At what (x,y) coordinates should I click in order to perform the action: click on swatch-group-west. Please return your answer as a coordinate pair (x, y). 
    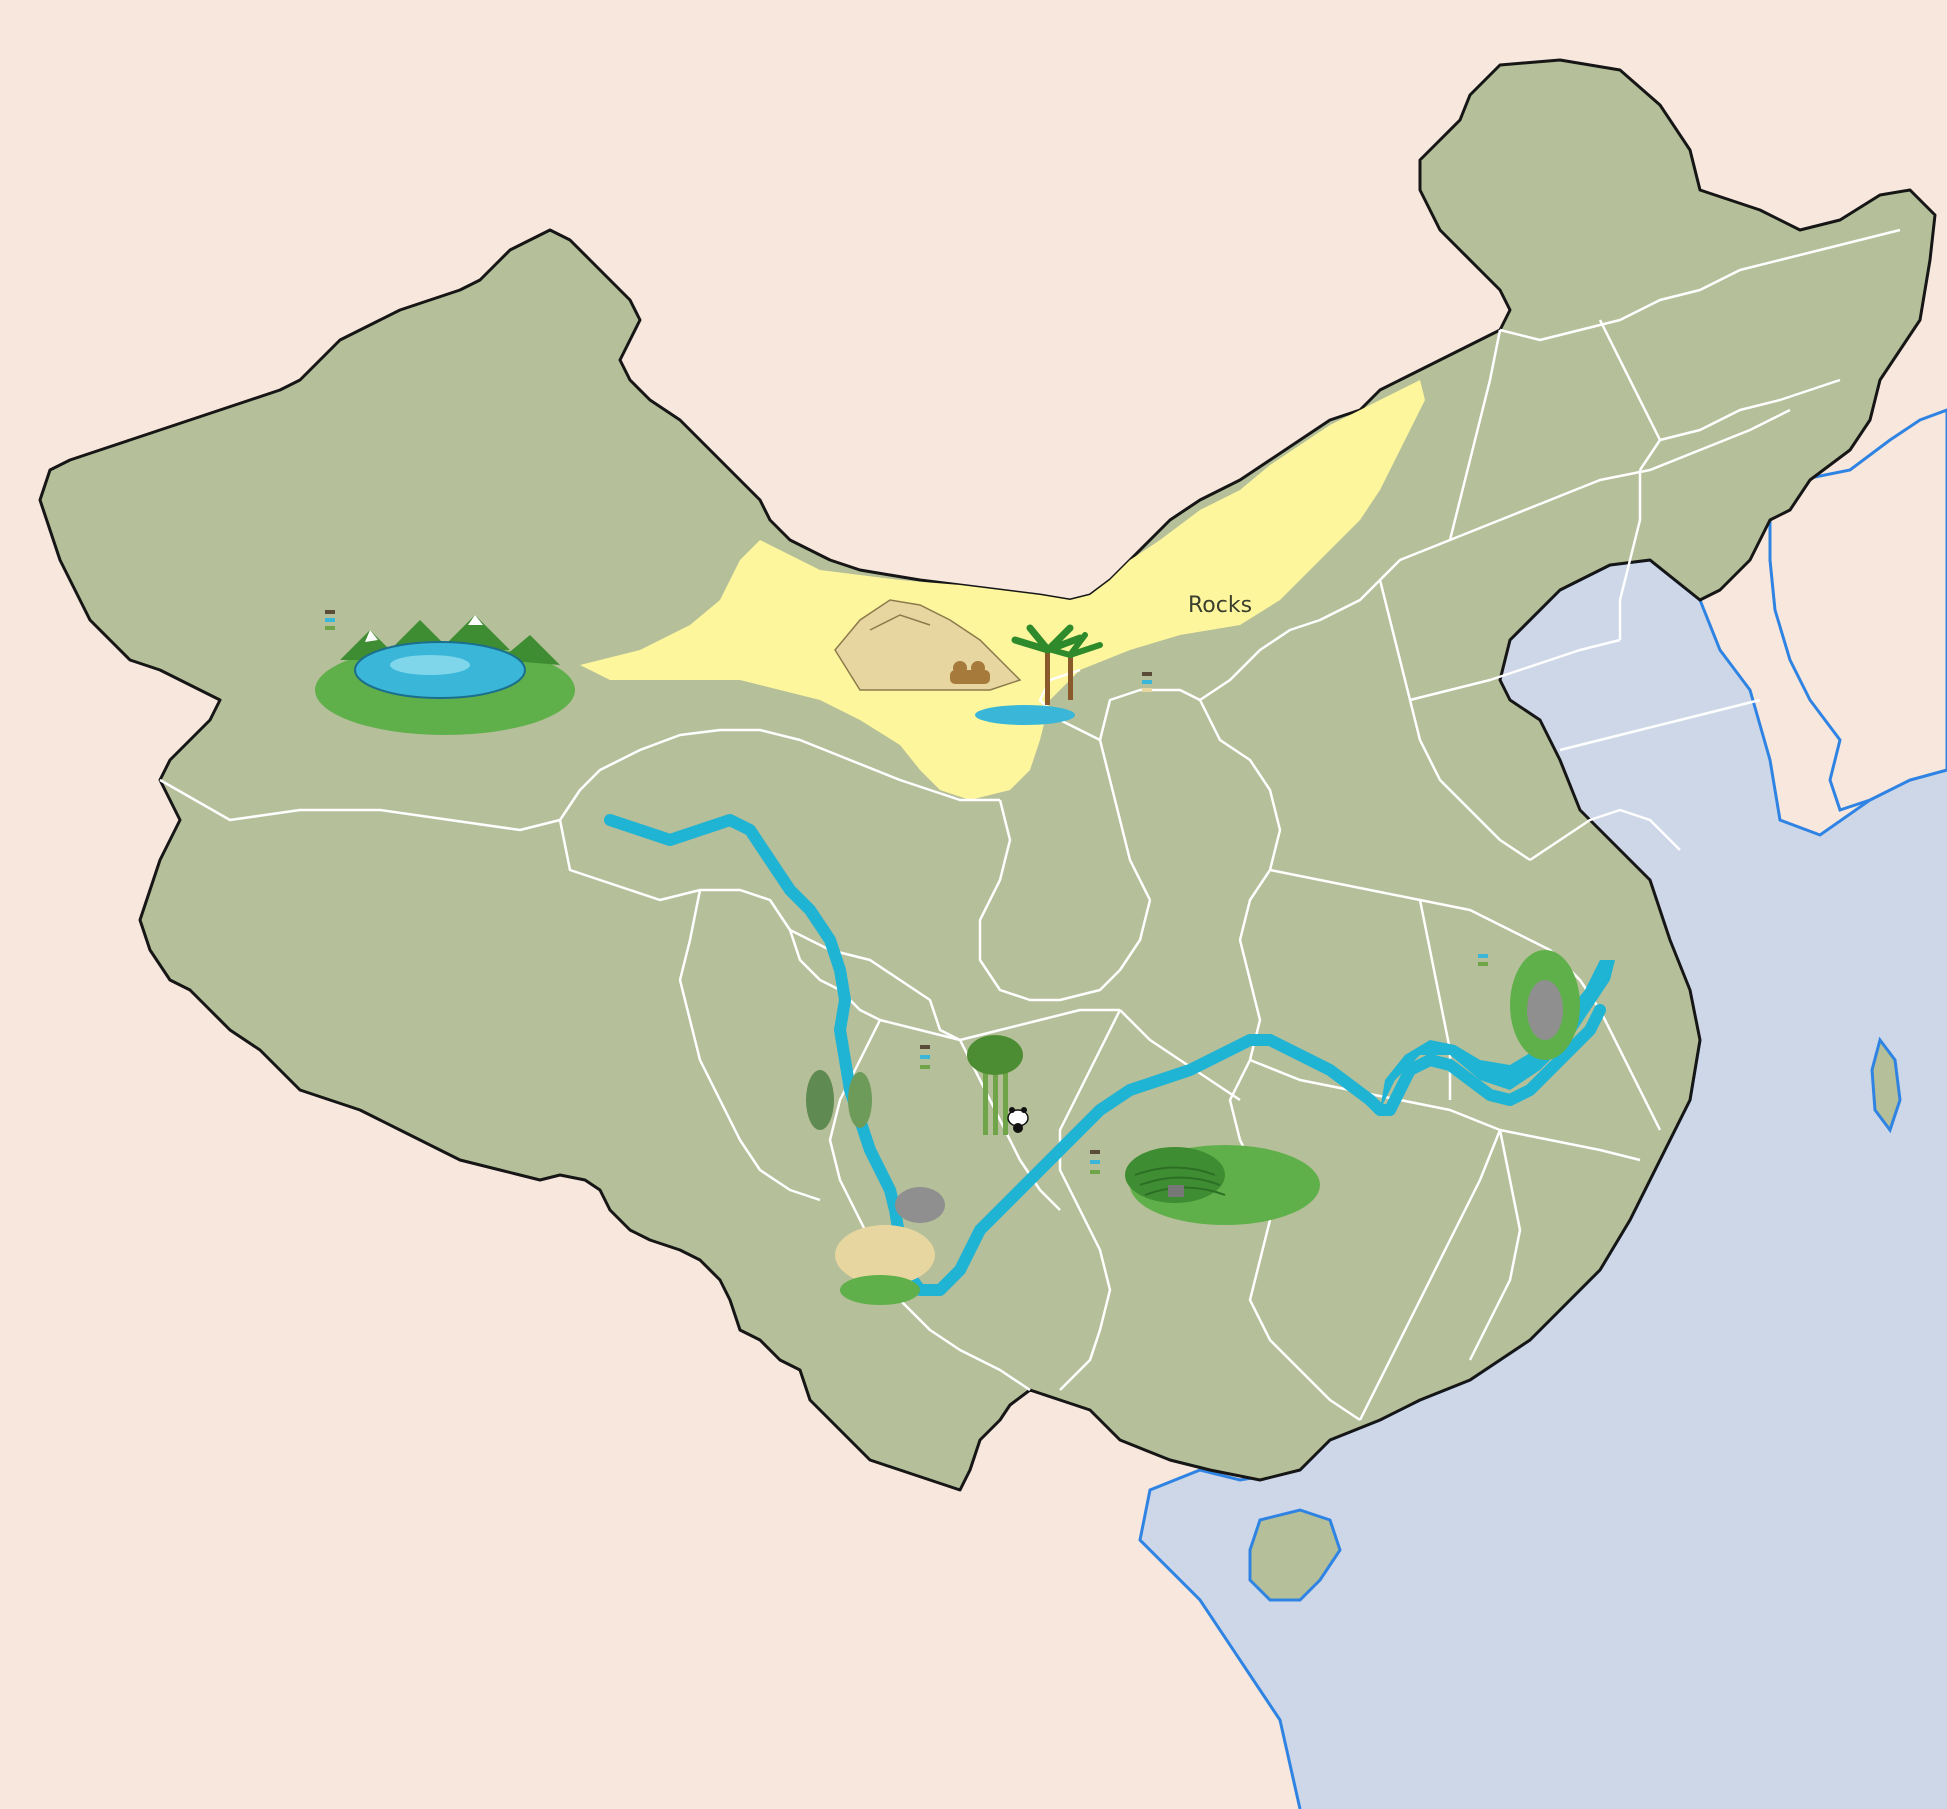
    Looking at the image, I should click on (330, 620).